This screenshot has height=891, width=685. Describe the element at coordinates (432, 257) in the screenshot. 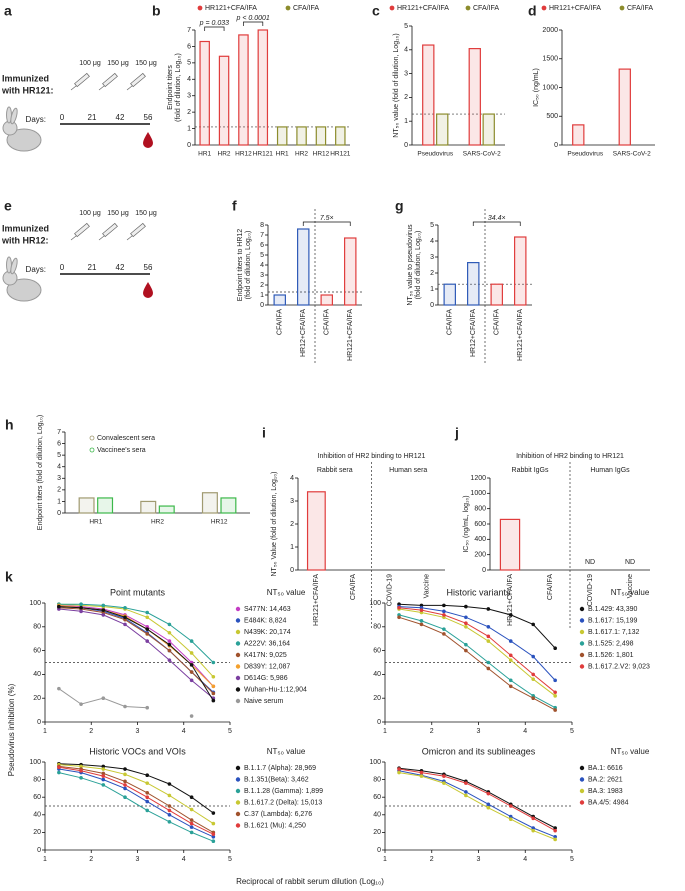

I see `y-tick-label: 3` at that location.